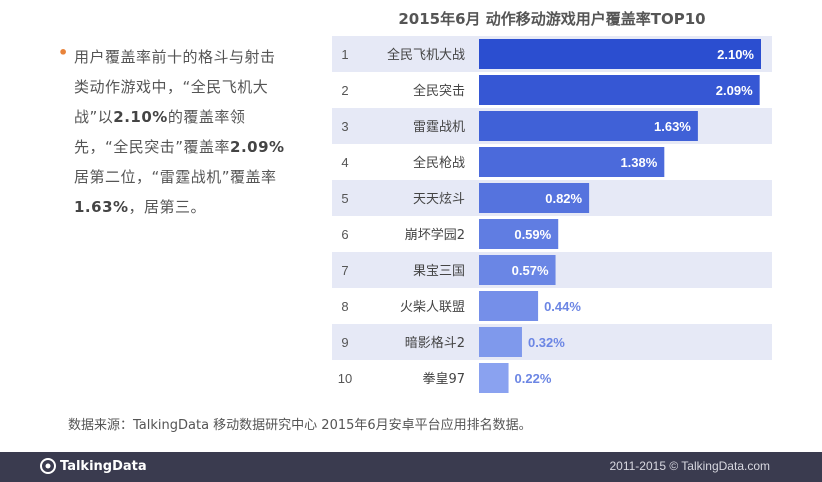 This screenshot has height=482, width=822. Describe the element at coordinates (160, 132) in the screenshot. I see `summary-segment: 的覆盖率领先，“全民突击”覆盖率` at that location.